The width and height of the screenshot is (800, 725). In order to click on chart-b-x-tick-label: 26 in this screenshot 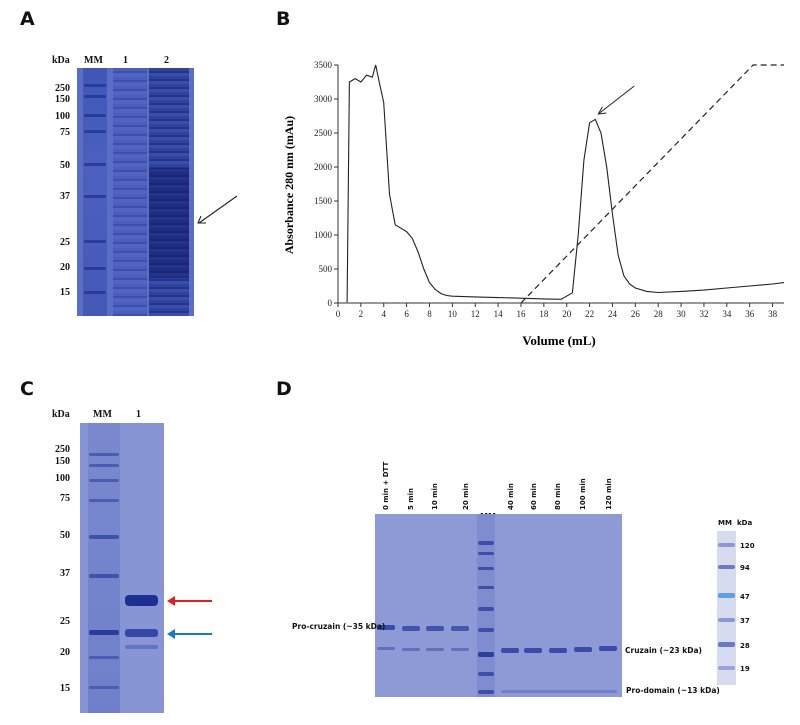, I will do `click(636, 314)`.